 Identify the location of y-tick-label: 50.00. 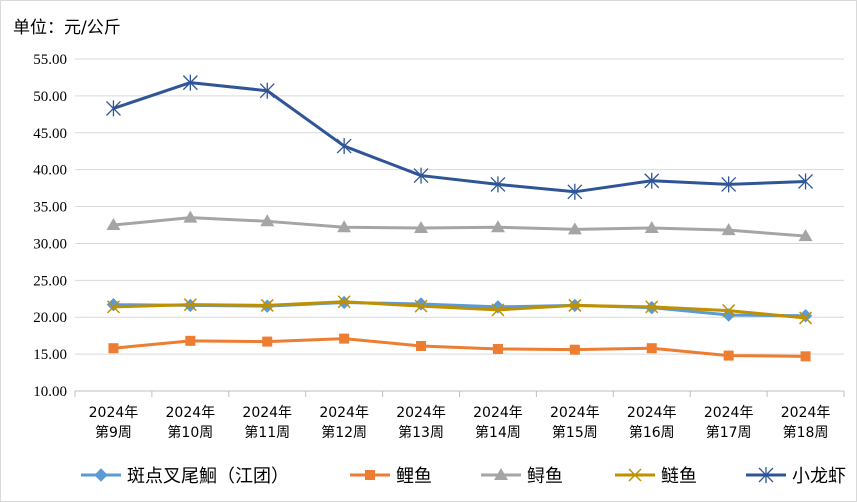
(50, 97).